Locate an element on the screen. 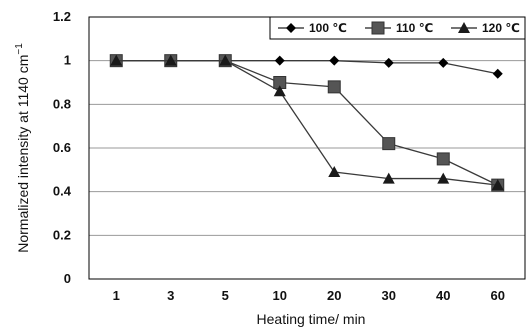 The height and width of the screenshot is (328, 527). legend-entry-diamond: 100 ℃ is located at coordinates (312, 28).